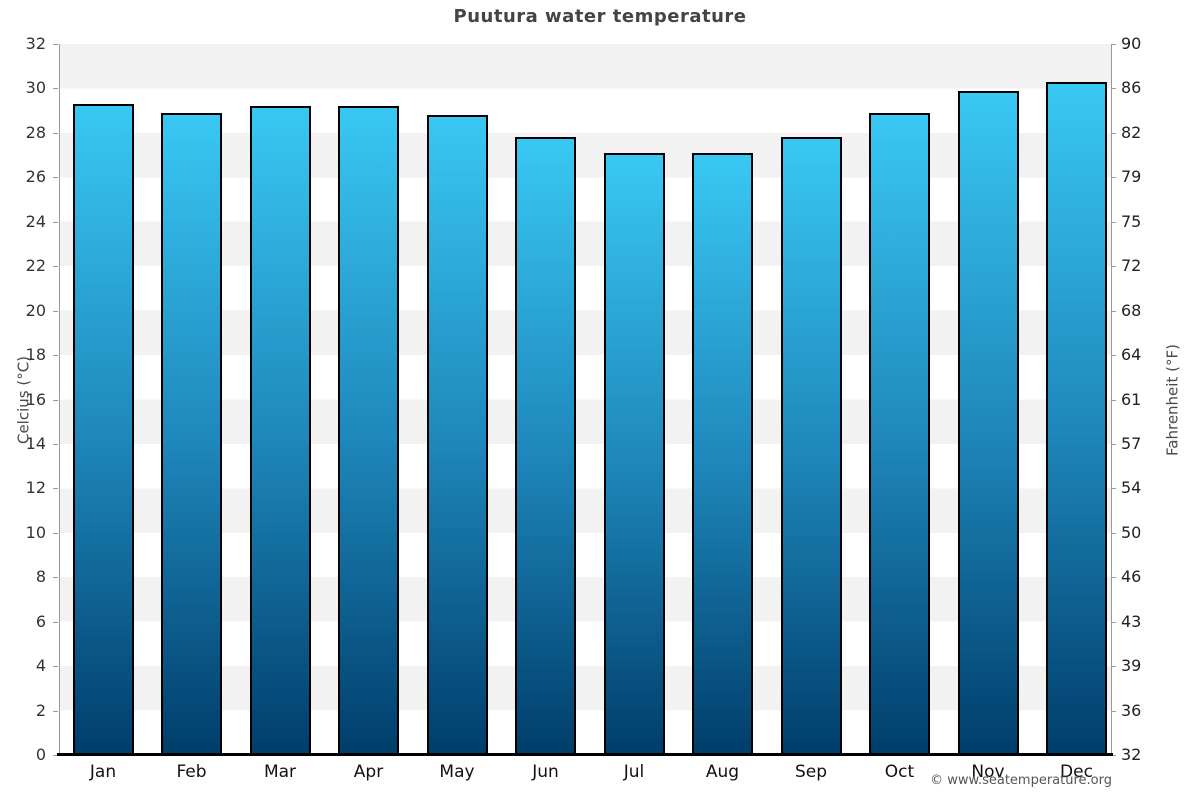  I want to click on y-axis-title-celsius: Celcius (°C), so click(23, 400).